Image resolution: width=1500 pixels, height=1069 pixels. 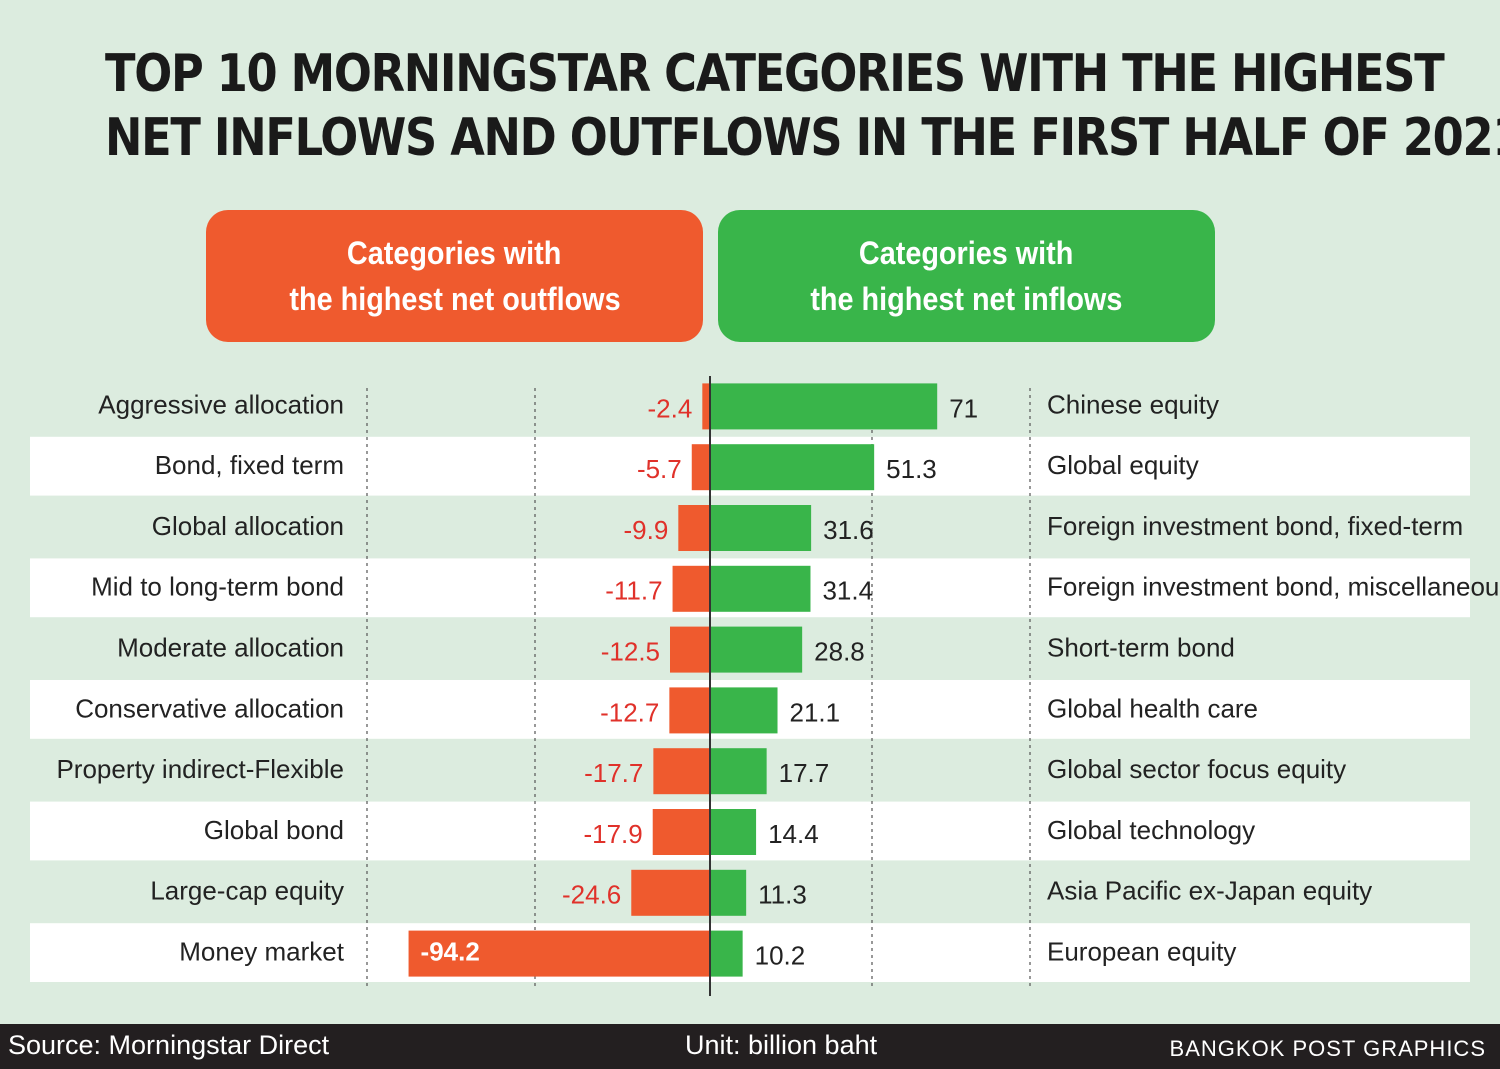 I want to click on outflows-header-line-1: Categories with, so click(x=454, y=253).